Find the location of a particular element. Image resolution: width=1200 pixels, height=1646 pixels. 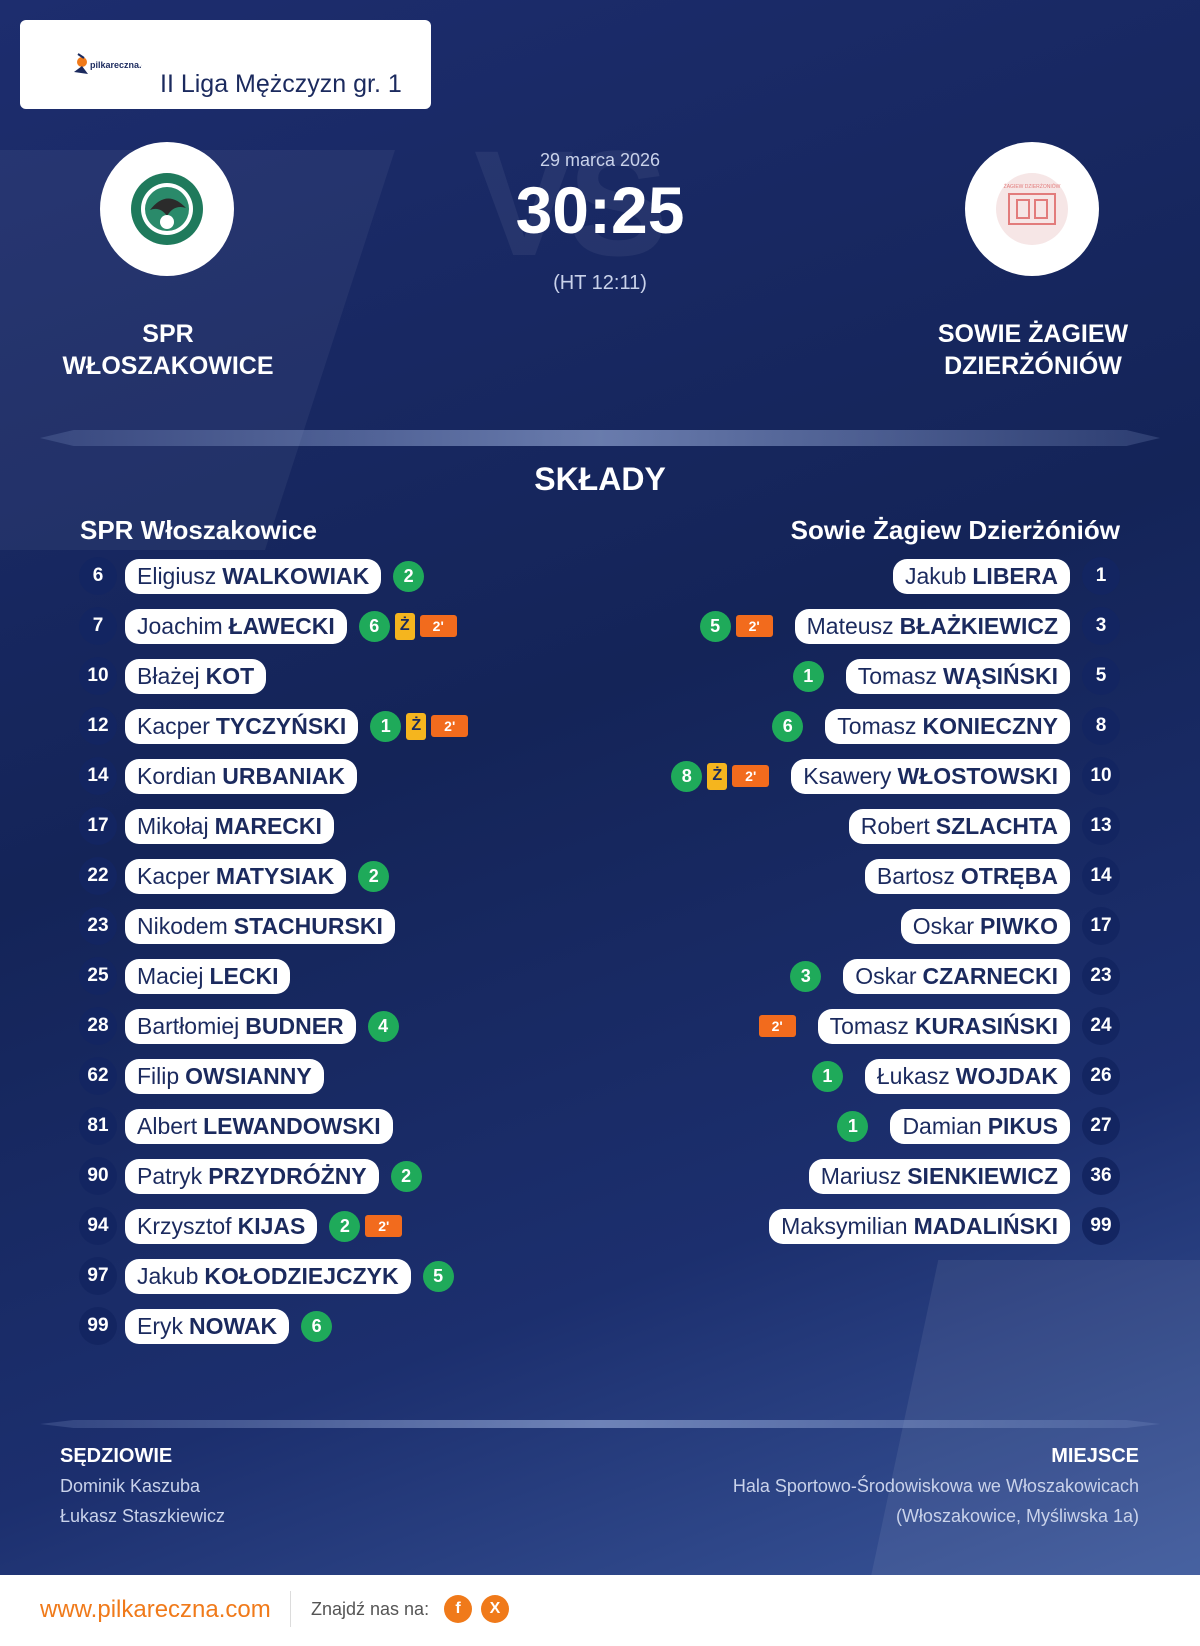

player-name: Damian PIKUS is located at coordinates (980, 1126).